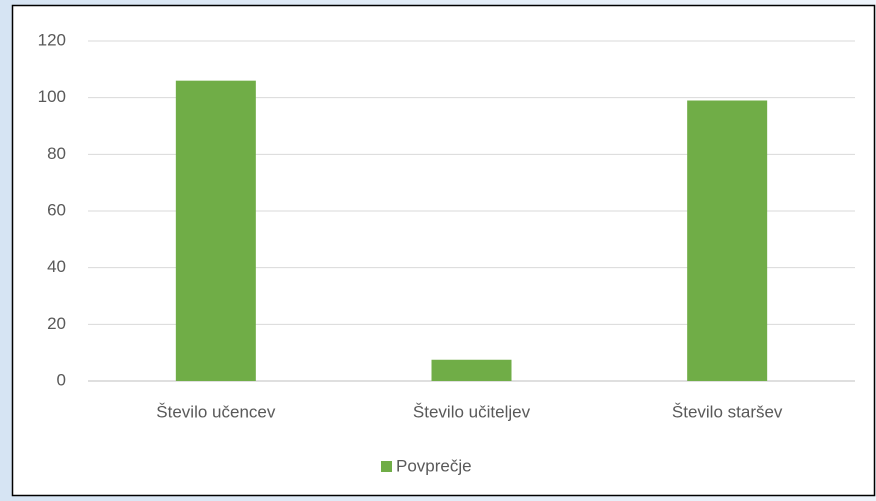 The width and height of the screenshot is (876, 501). Describe the element at coordinates (56, 323) in the screenshot. I see `y-tick-label: 20` at that location.